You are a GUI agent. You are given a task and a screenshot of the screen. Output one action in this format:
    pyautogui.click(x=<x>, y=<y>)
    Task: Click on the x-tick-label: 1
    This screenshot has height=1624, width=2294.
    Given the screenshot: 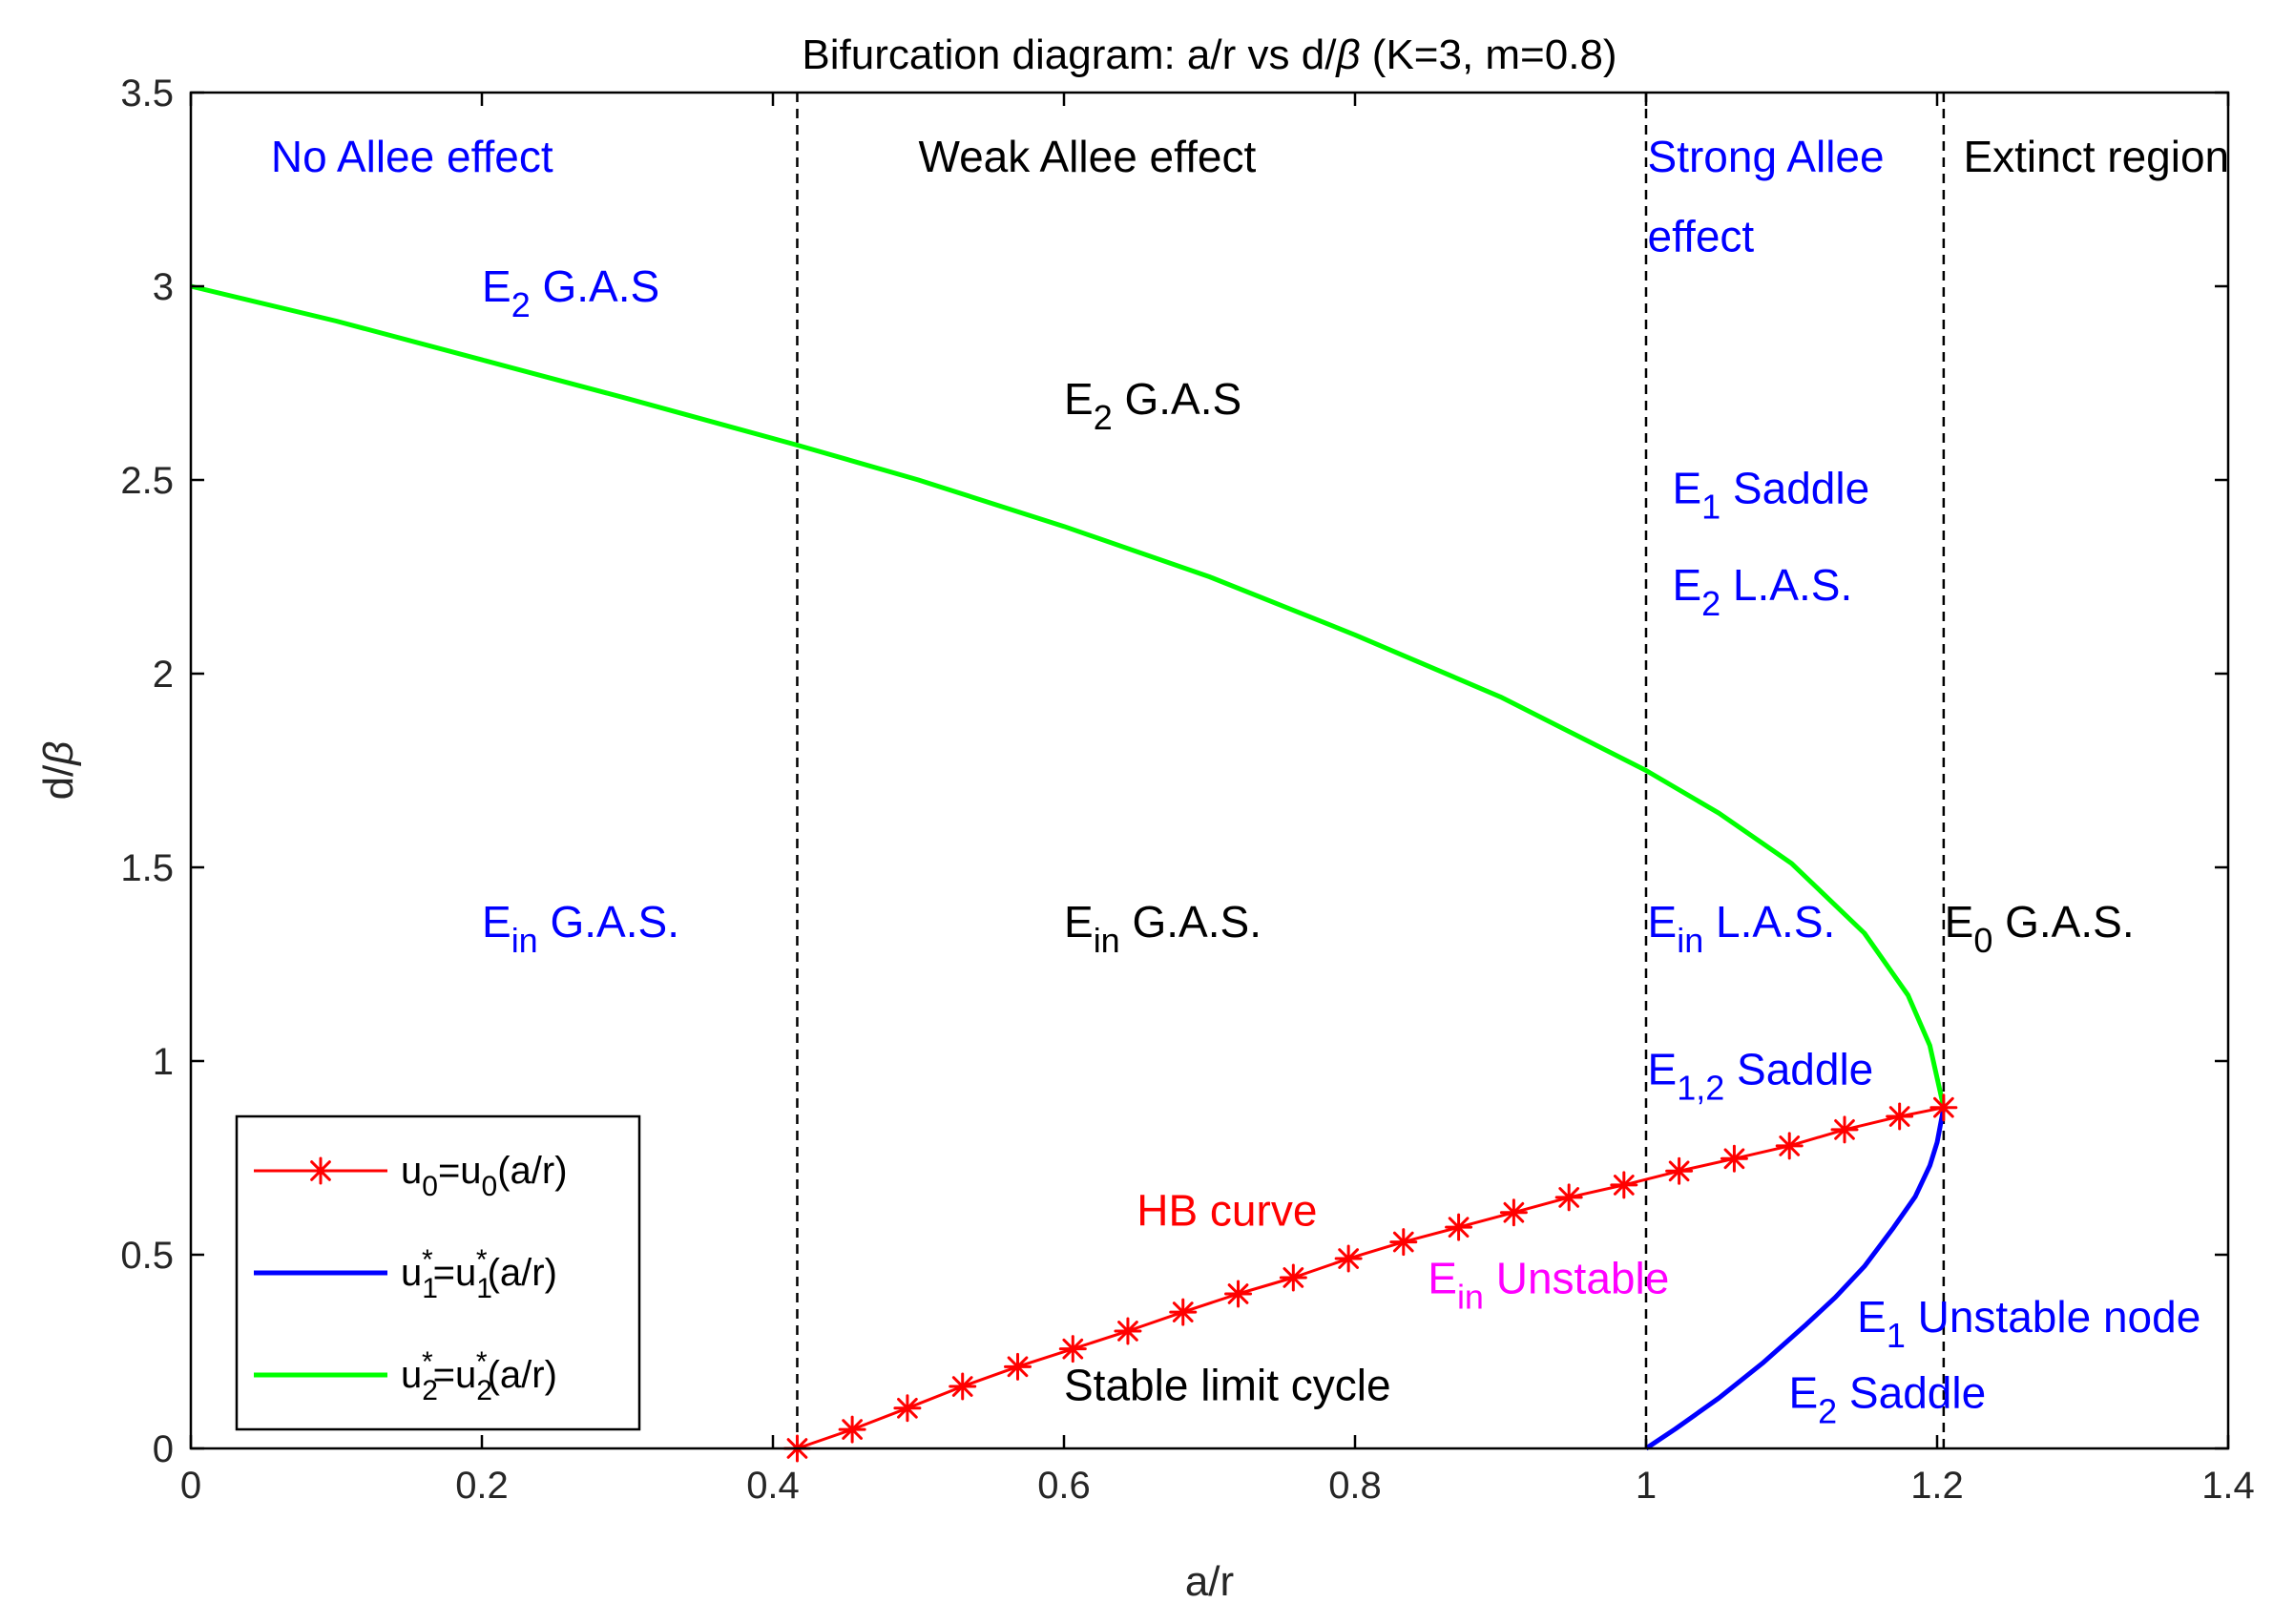 What is the action you would take?
    pyautogui.click(x=1646, y=1486)
    